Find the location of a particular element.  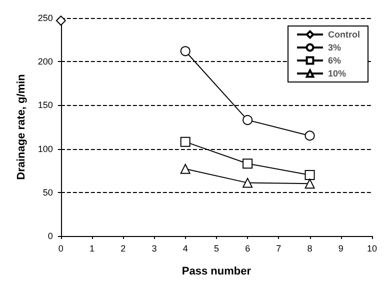

y-tick-label: 0 is located at coordinates (50, 236).